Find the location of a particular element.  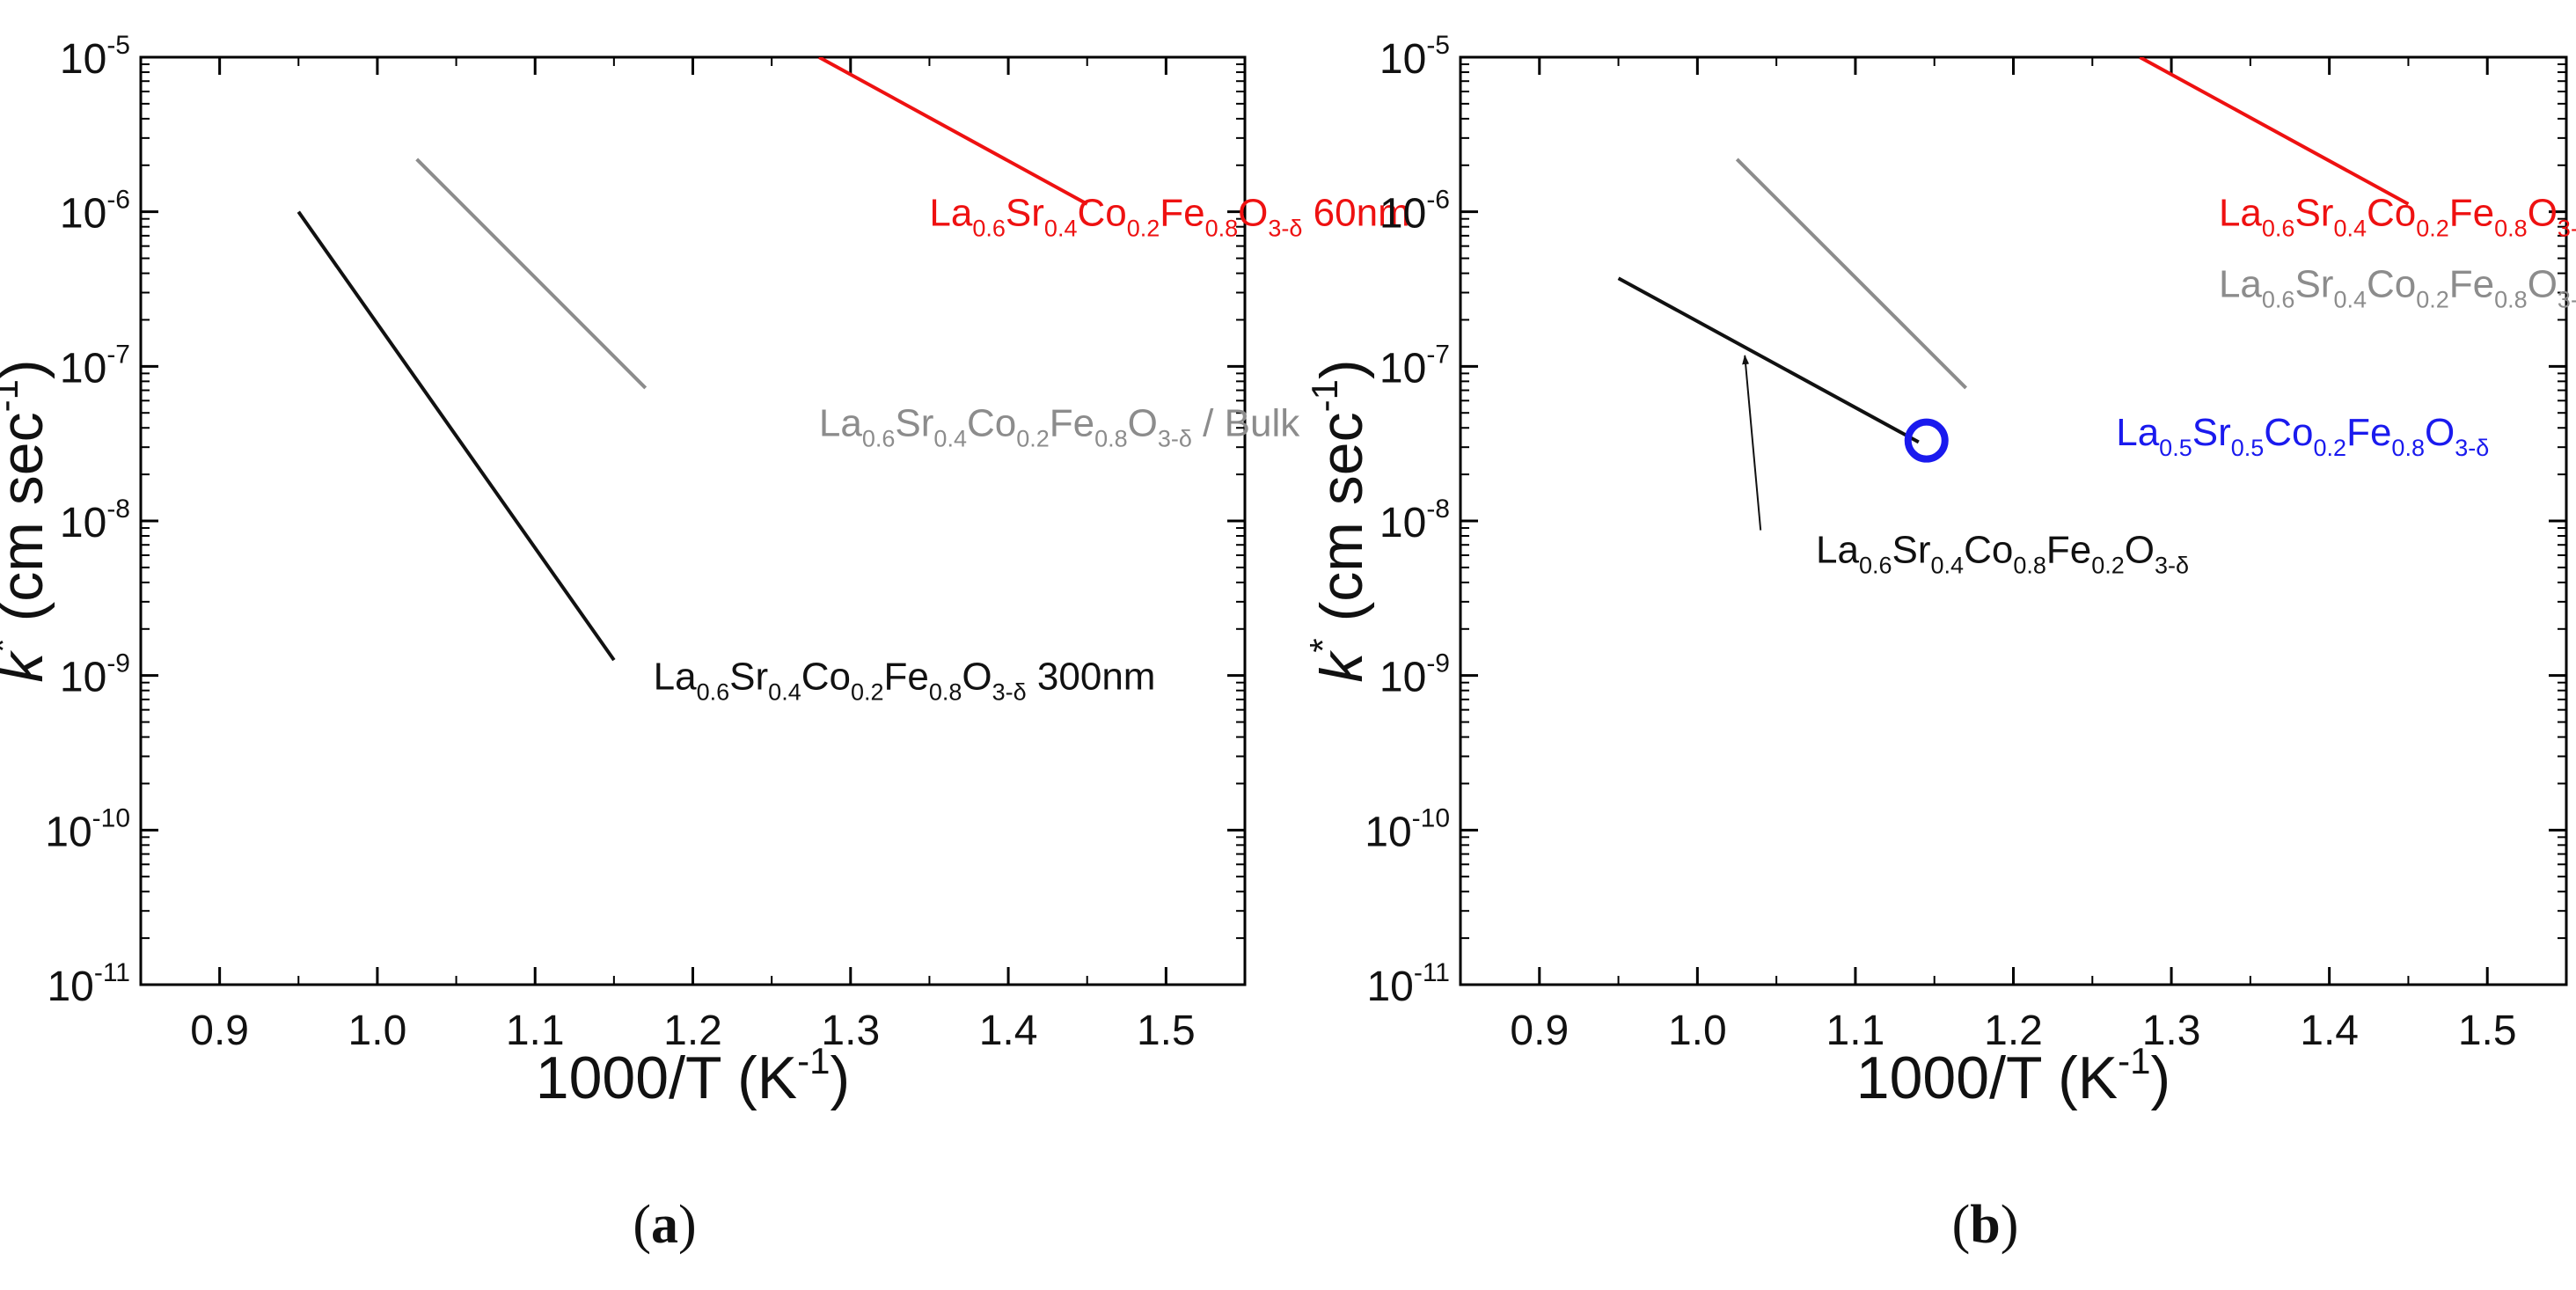

y-axis-label-text: (cm sec is located at coordinates (27, 525).